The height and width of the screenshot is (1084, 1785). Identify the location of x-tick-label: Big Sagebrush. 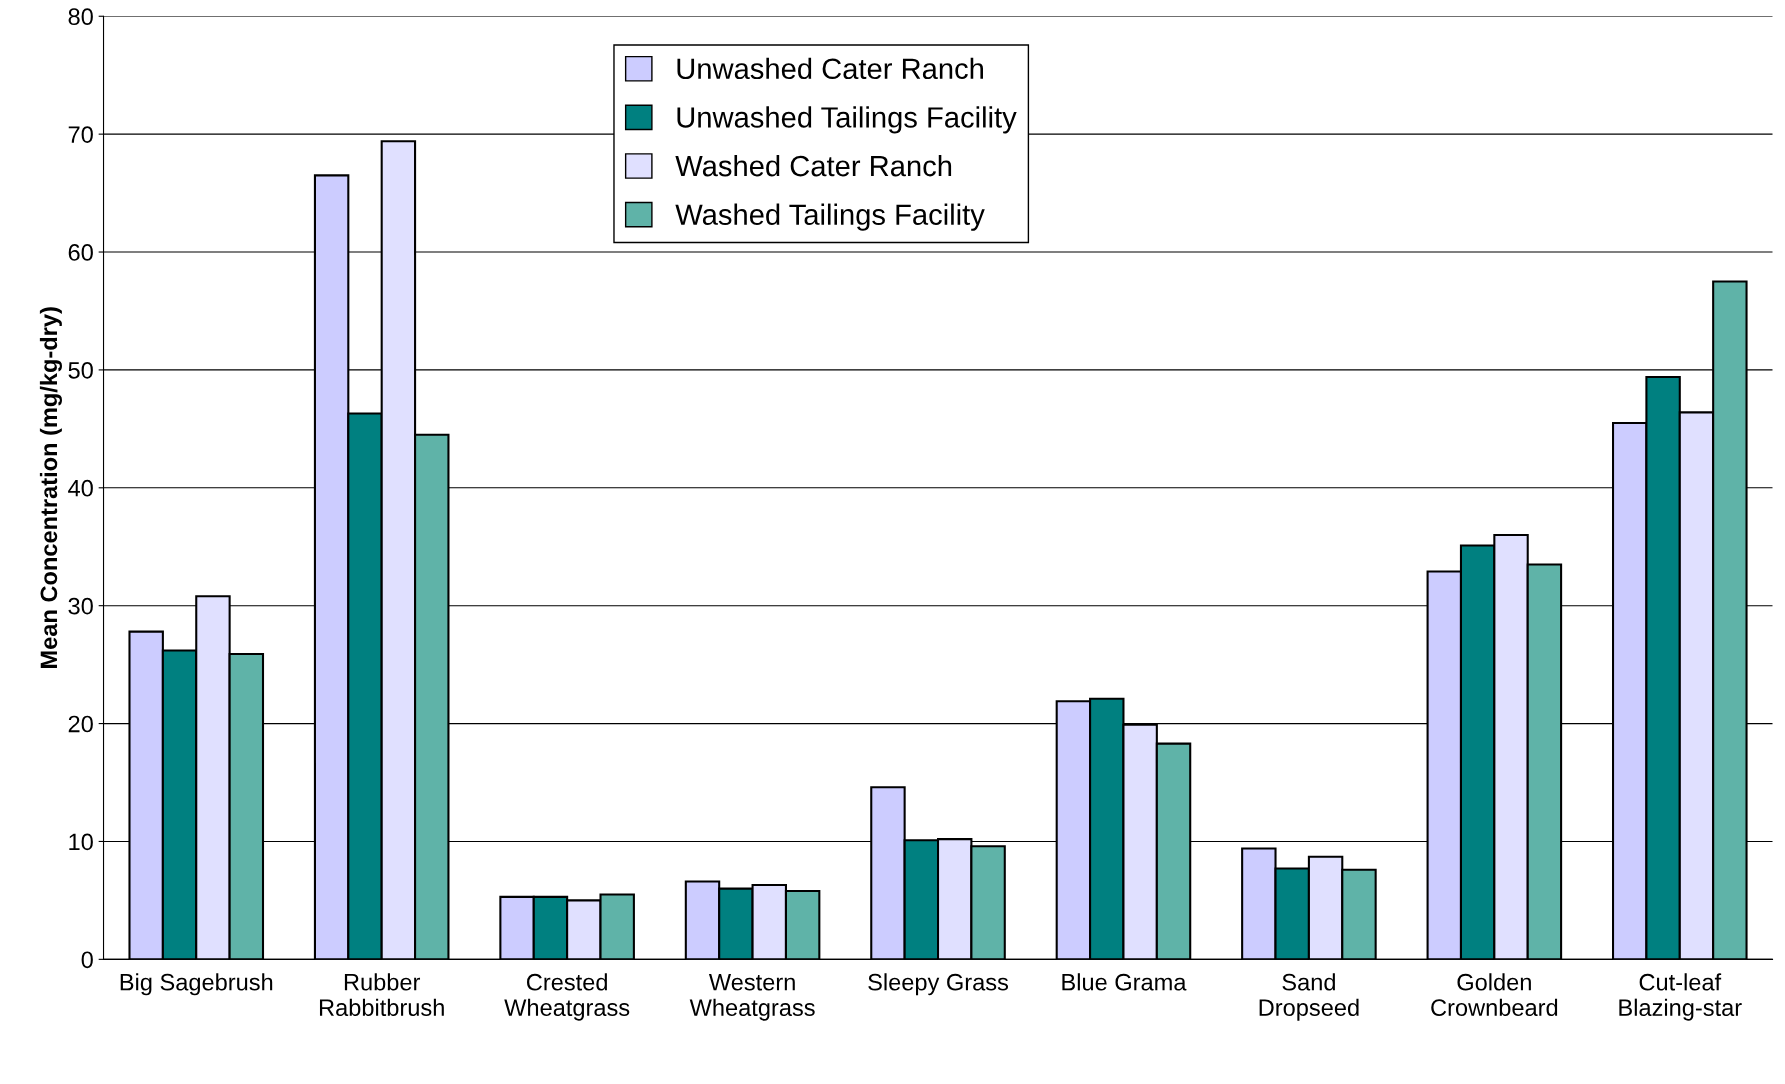
(196, 984).